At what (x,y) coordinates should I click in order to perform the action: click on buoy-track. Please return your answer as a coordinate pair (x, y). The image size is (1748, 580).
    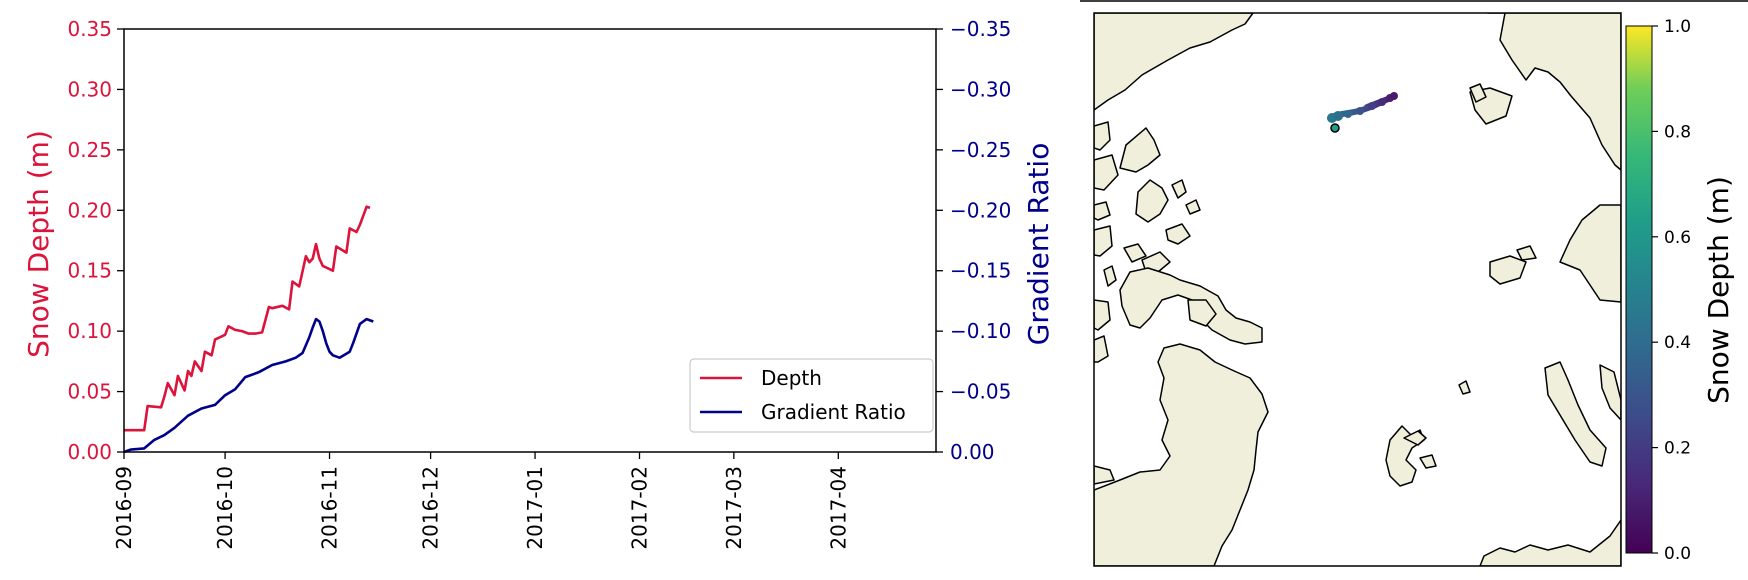
    Looking at the image, I should click on (1362, 112).